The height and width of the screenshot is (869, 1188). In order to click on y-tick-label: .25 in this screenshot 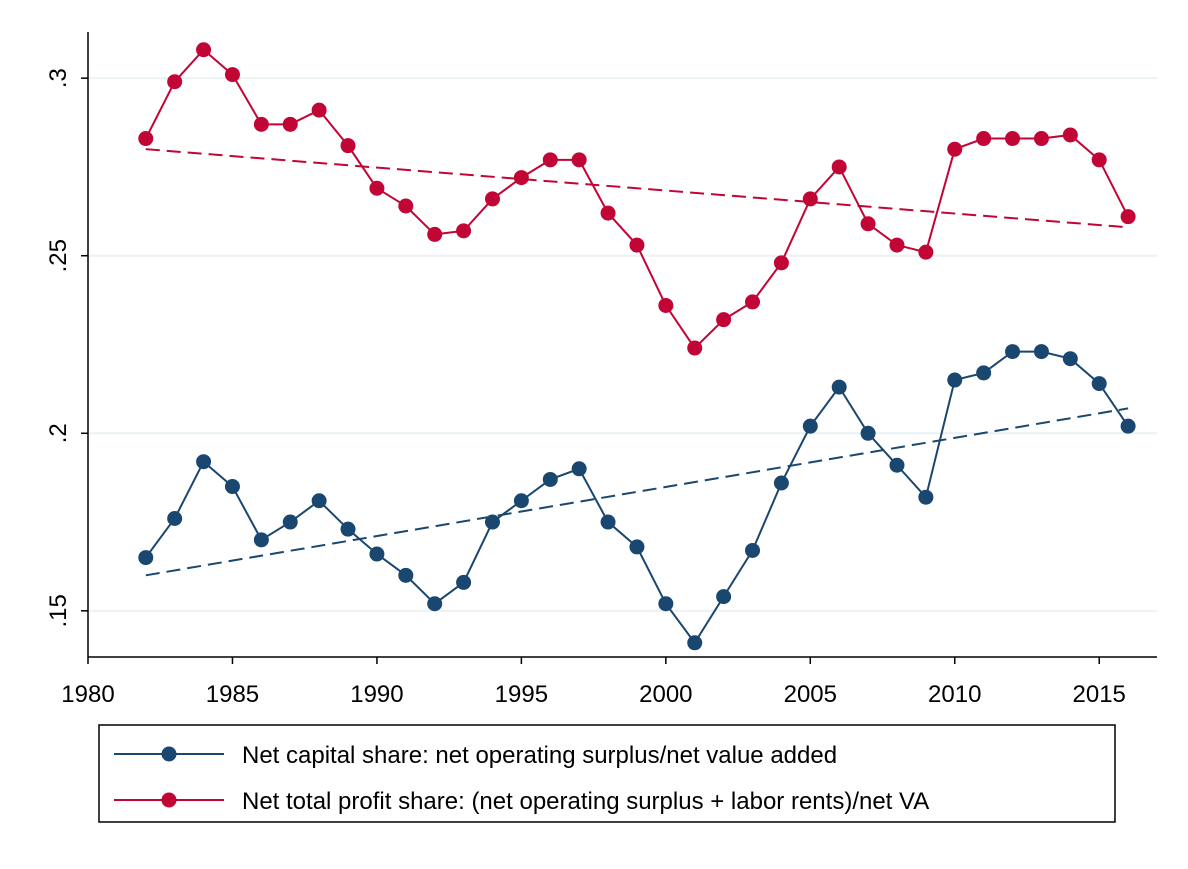, I will do `click(58, 255)`.